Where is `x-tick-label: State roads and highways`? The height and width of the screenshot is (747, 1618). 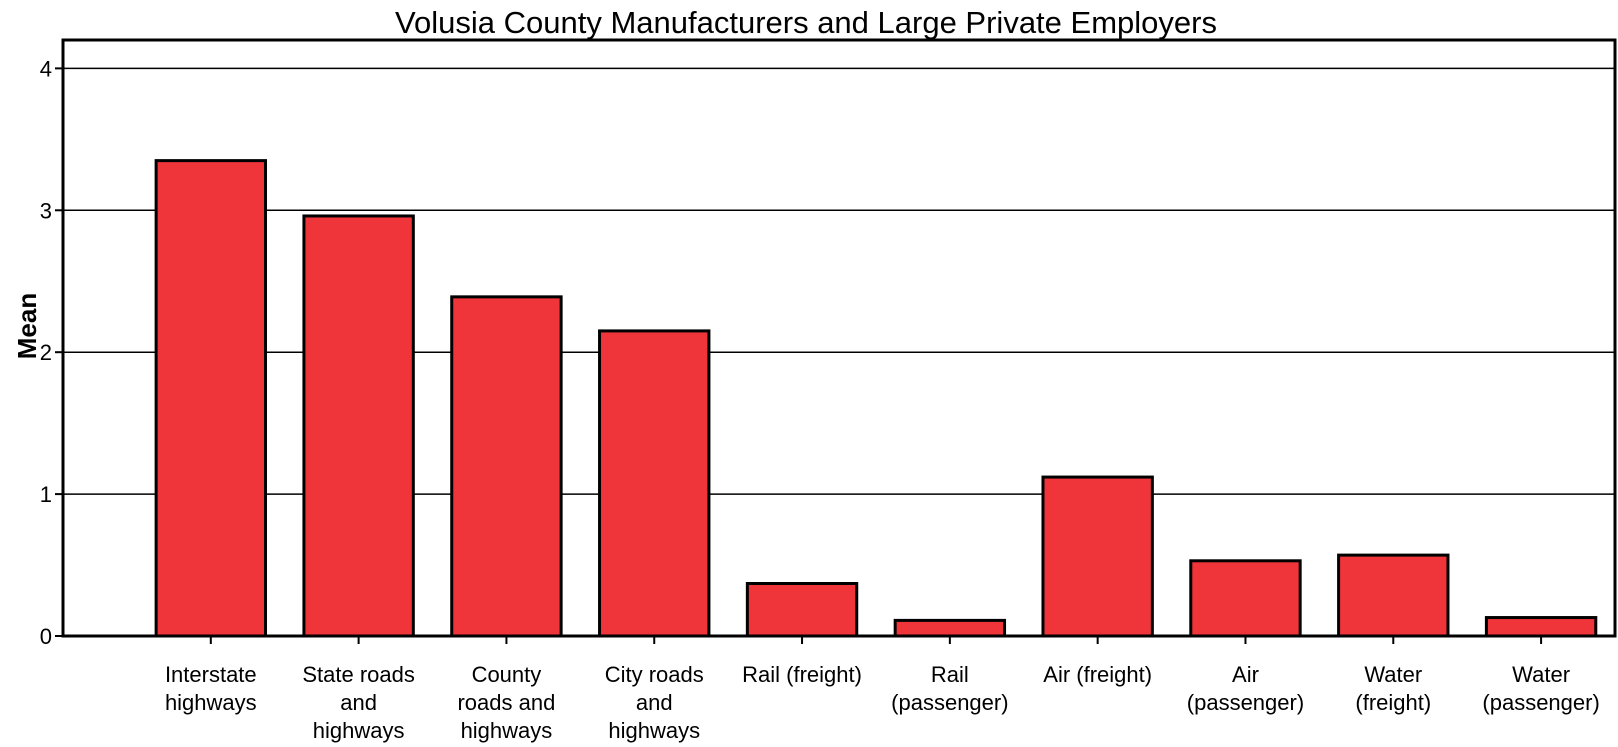
x-tick-label: State roads and highways is located at coordinates (358, 702).